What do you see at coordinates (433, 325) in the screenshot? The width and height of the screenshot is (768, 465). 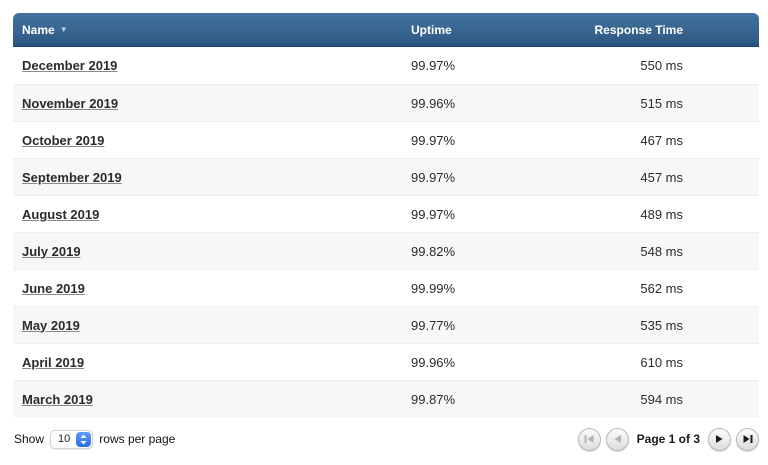 I see `uptime-value: 99.77%` at bounding box center [433, 325].